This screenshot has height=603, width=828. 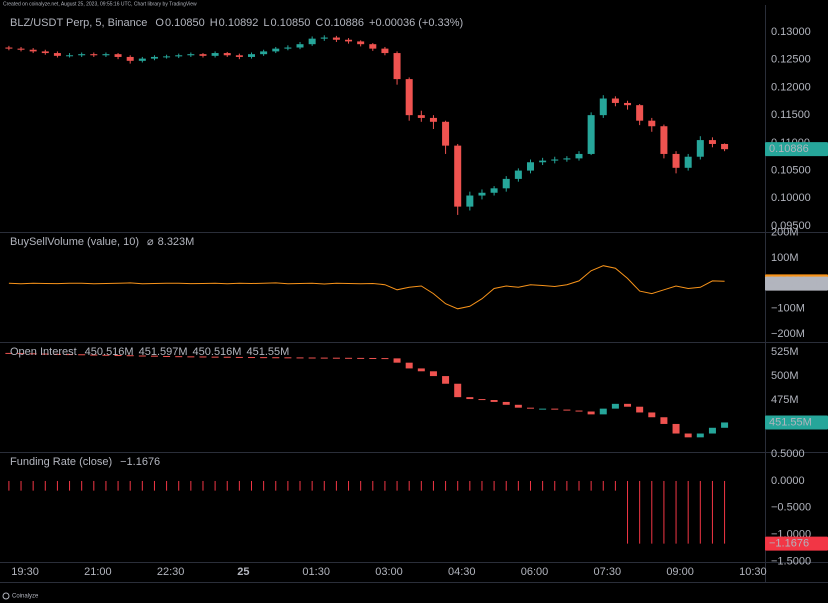 I want to click on y-tick-label: 0.12500, so click(x=791, y=60).